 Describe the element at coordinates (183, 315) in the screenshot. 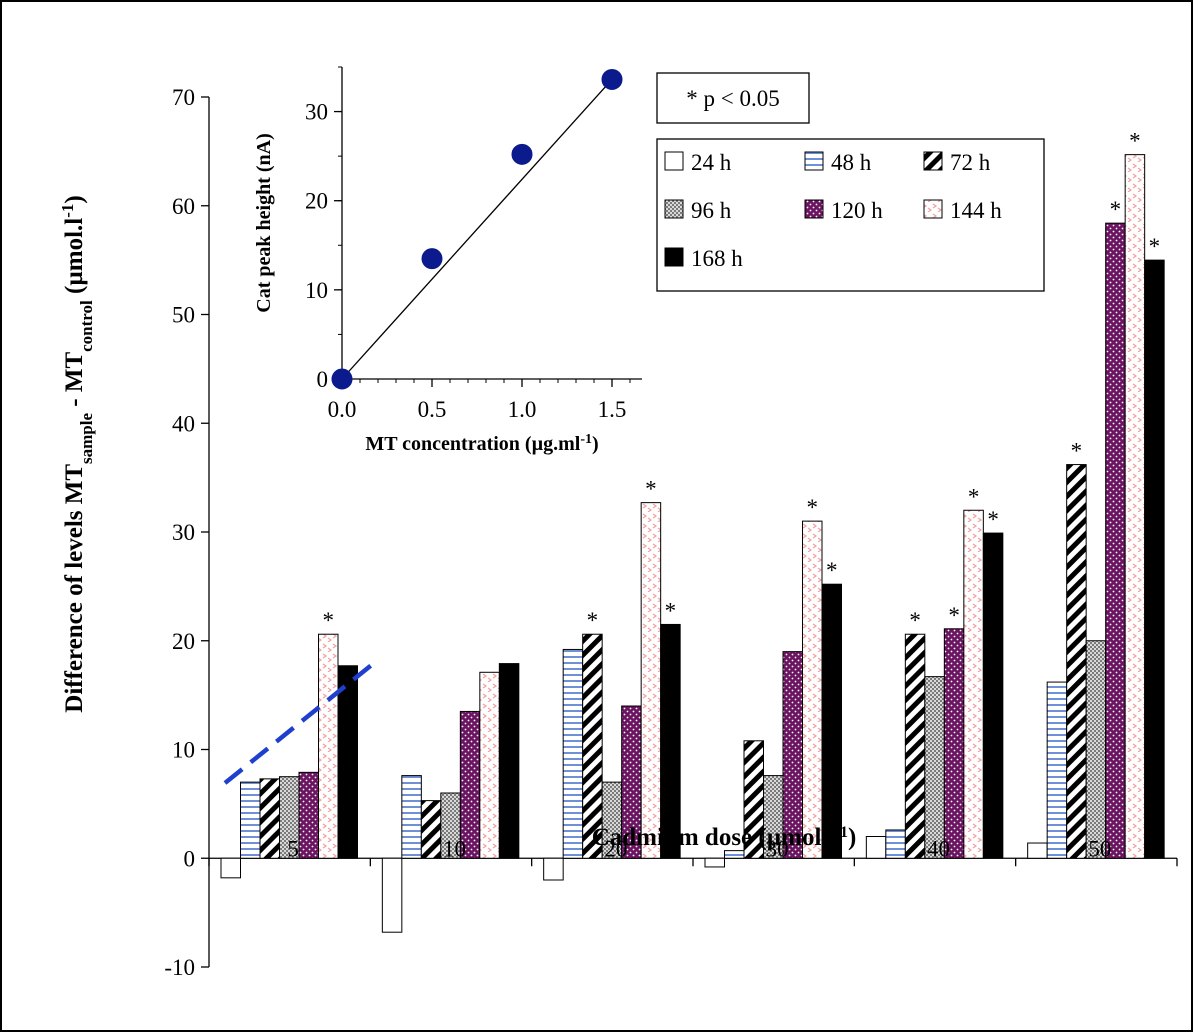

I see `y-tick-label: 50` at that location.